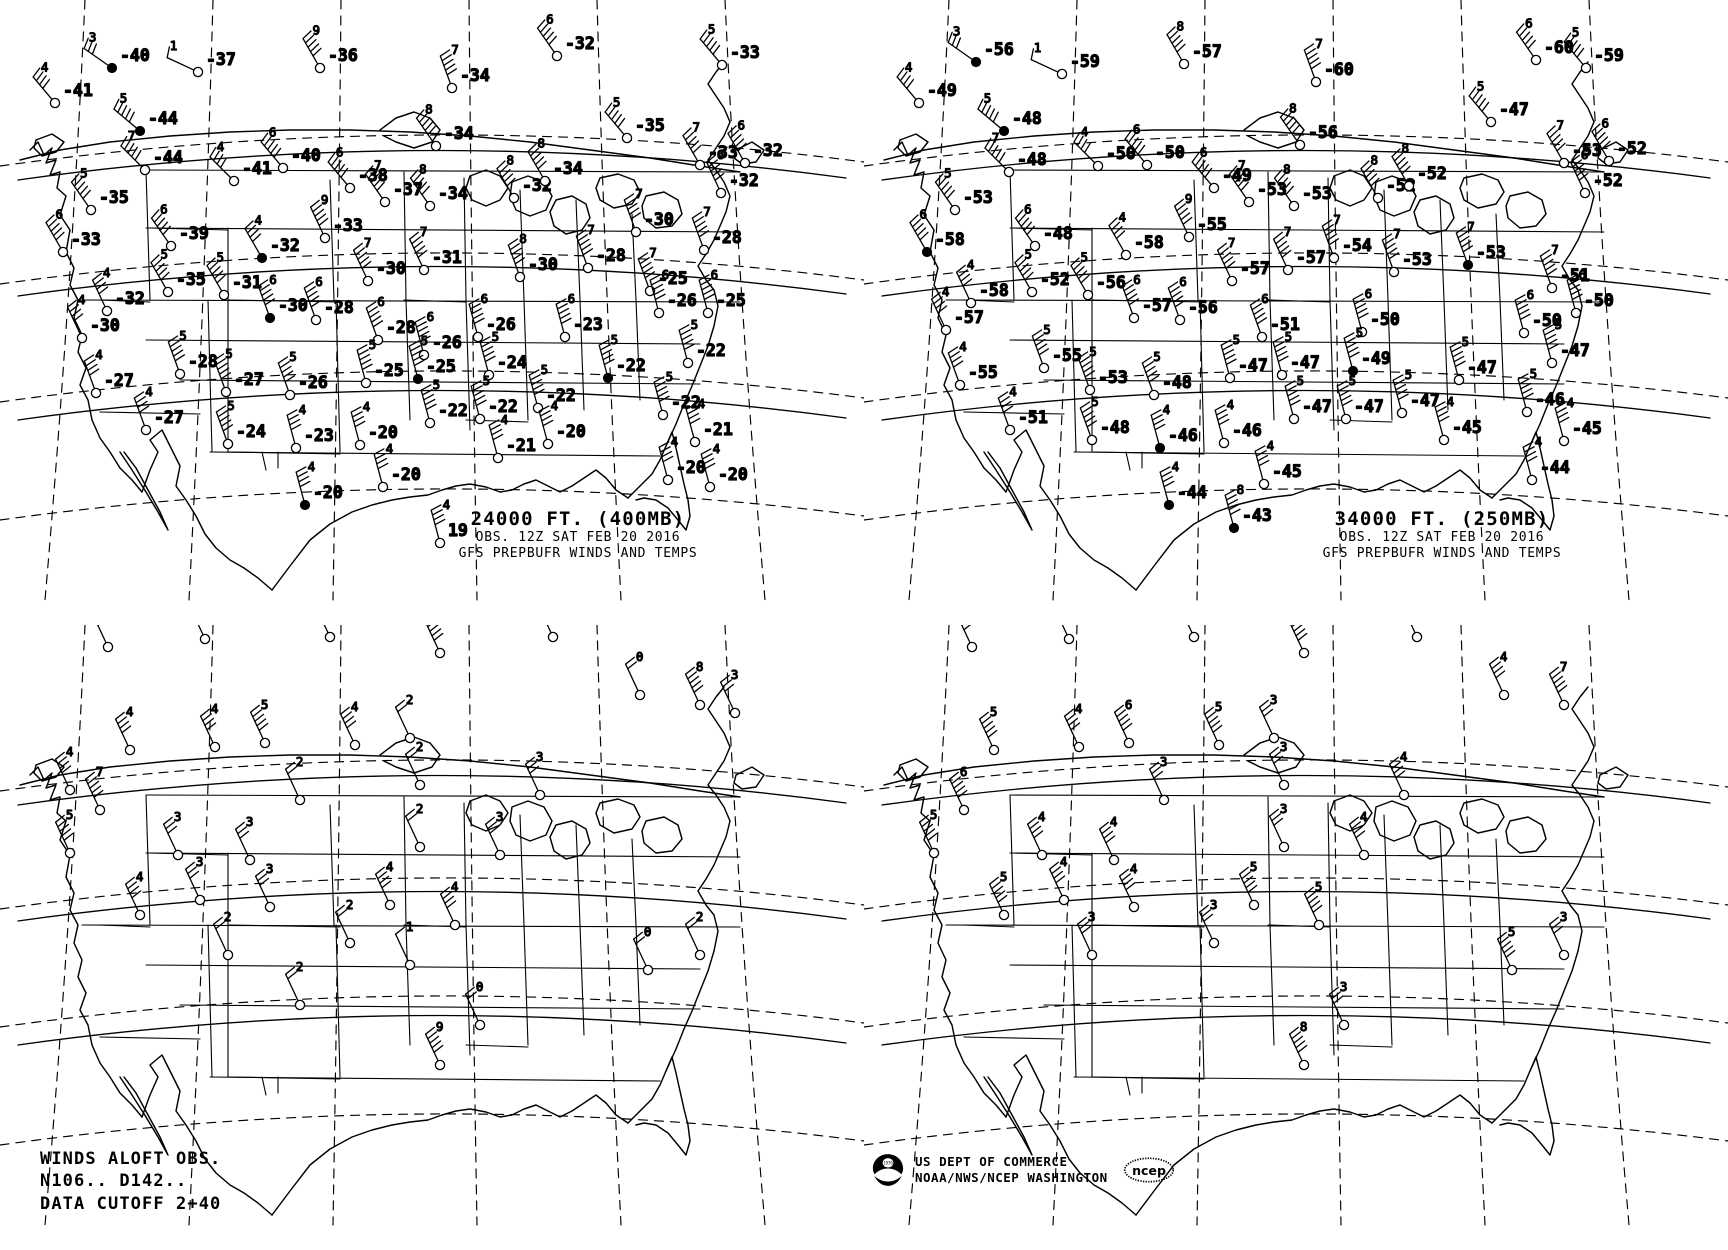 The image size is (1728, 1250). Describe the element at coordinates (1609, 55) in the screenshot. I see `svg-text: -59` at that location.